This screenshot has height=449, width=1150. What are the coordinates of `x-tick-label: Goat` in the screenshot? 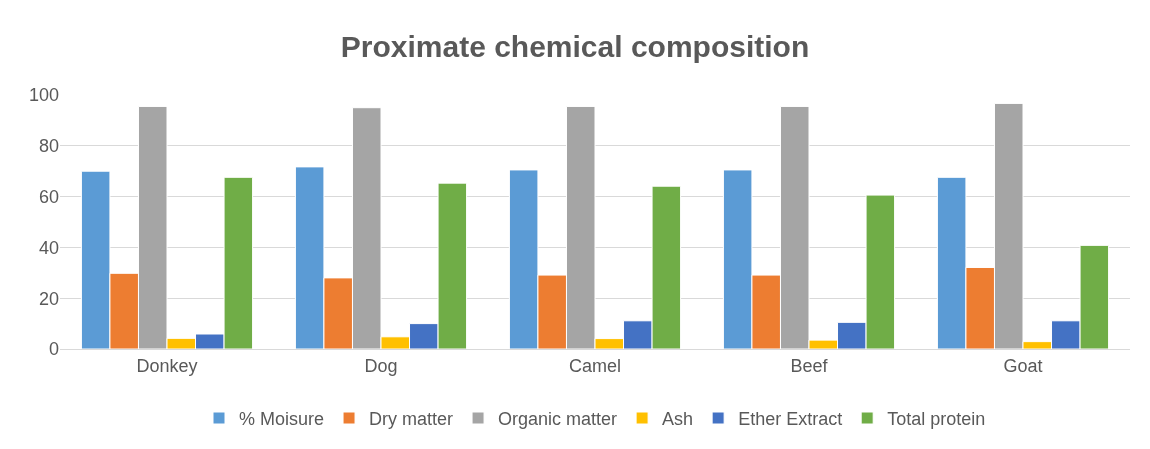 It's located at (1023, 365).